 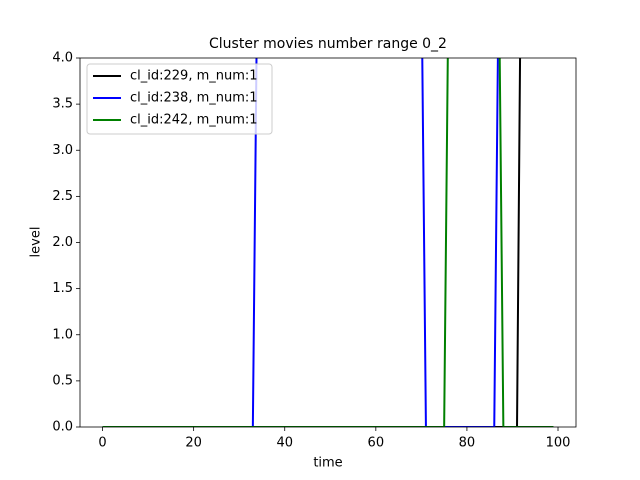 What do you see at coordinates (62, 334) in the screenshot?
I see `y-tick-label: 1.0` at bounding box center [62, 334].